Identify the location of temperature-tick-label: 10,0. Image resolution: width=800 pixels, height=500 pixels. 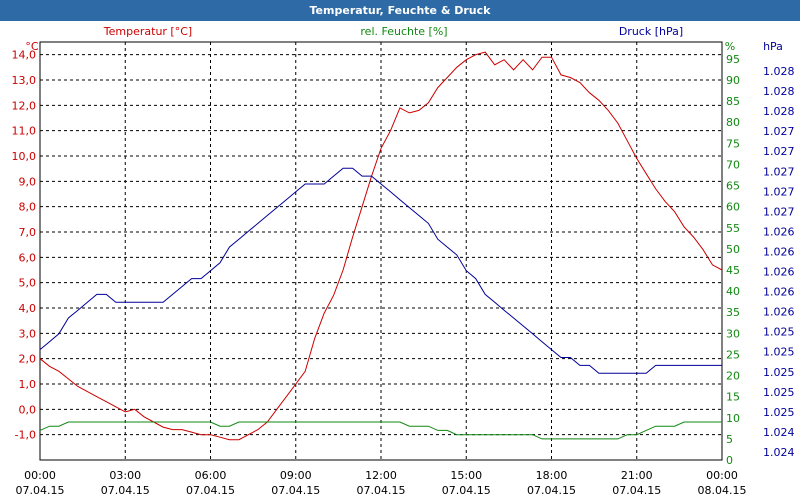
(24, 156).